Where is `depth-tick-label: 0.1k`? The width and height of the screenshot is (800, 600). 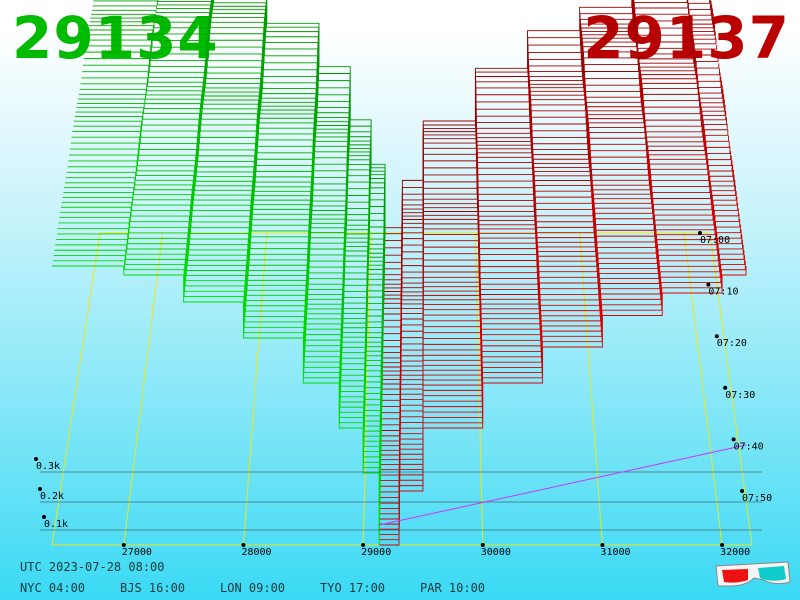
depth-tick-label: 0.1k is located at coordinates (56, 524).